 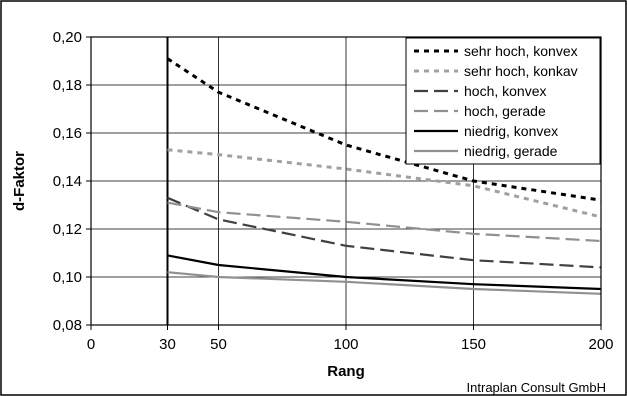 I want to click on y-tick-label: 0,18, so click(x=67, y=85).